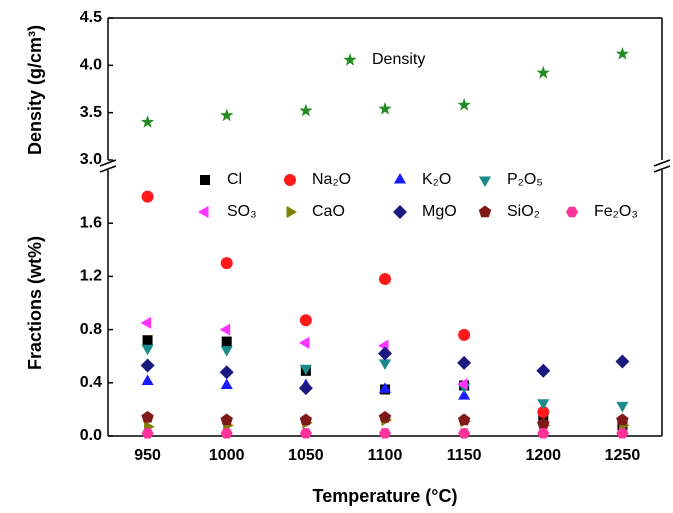 The width and height of the screenshot is (673, 513). Describe the element at coordinates (385, 166) in the screenshot. I see `axis-break` at that location.